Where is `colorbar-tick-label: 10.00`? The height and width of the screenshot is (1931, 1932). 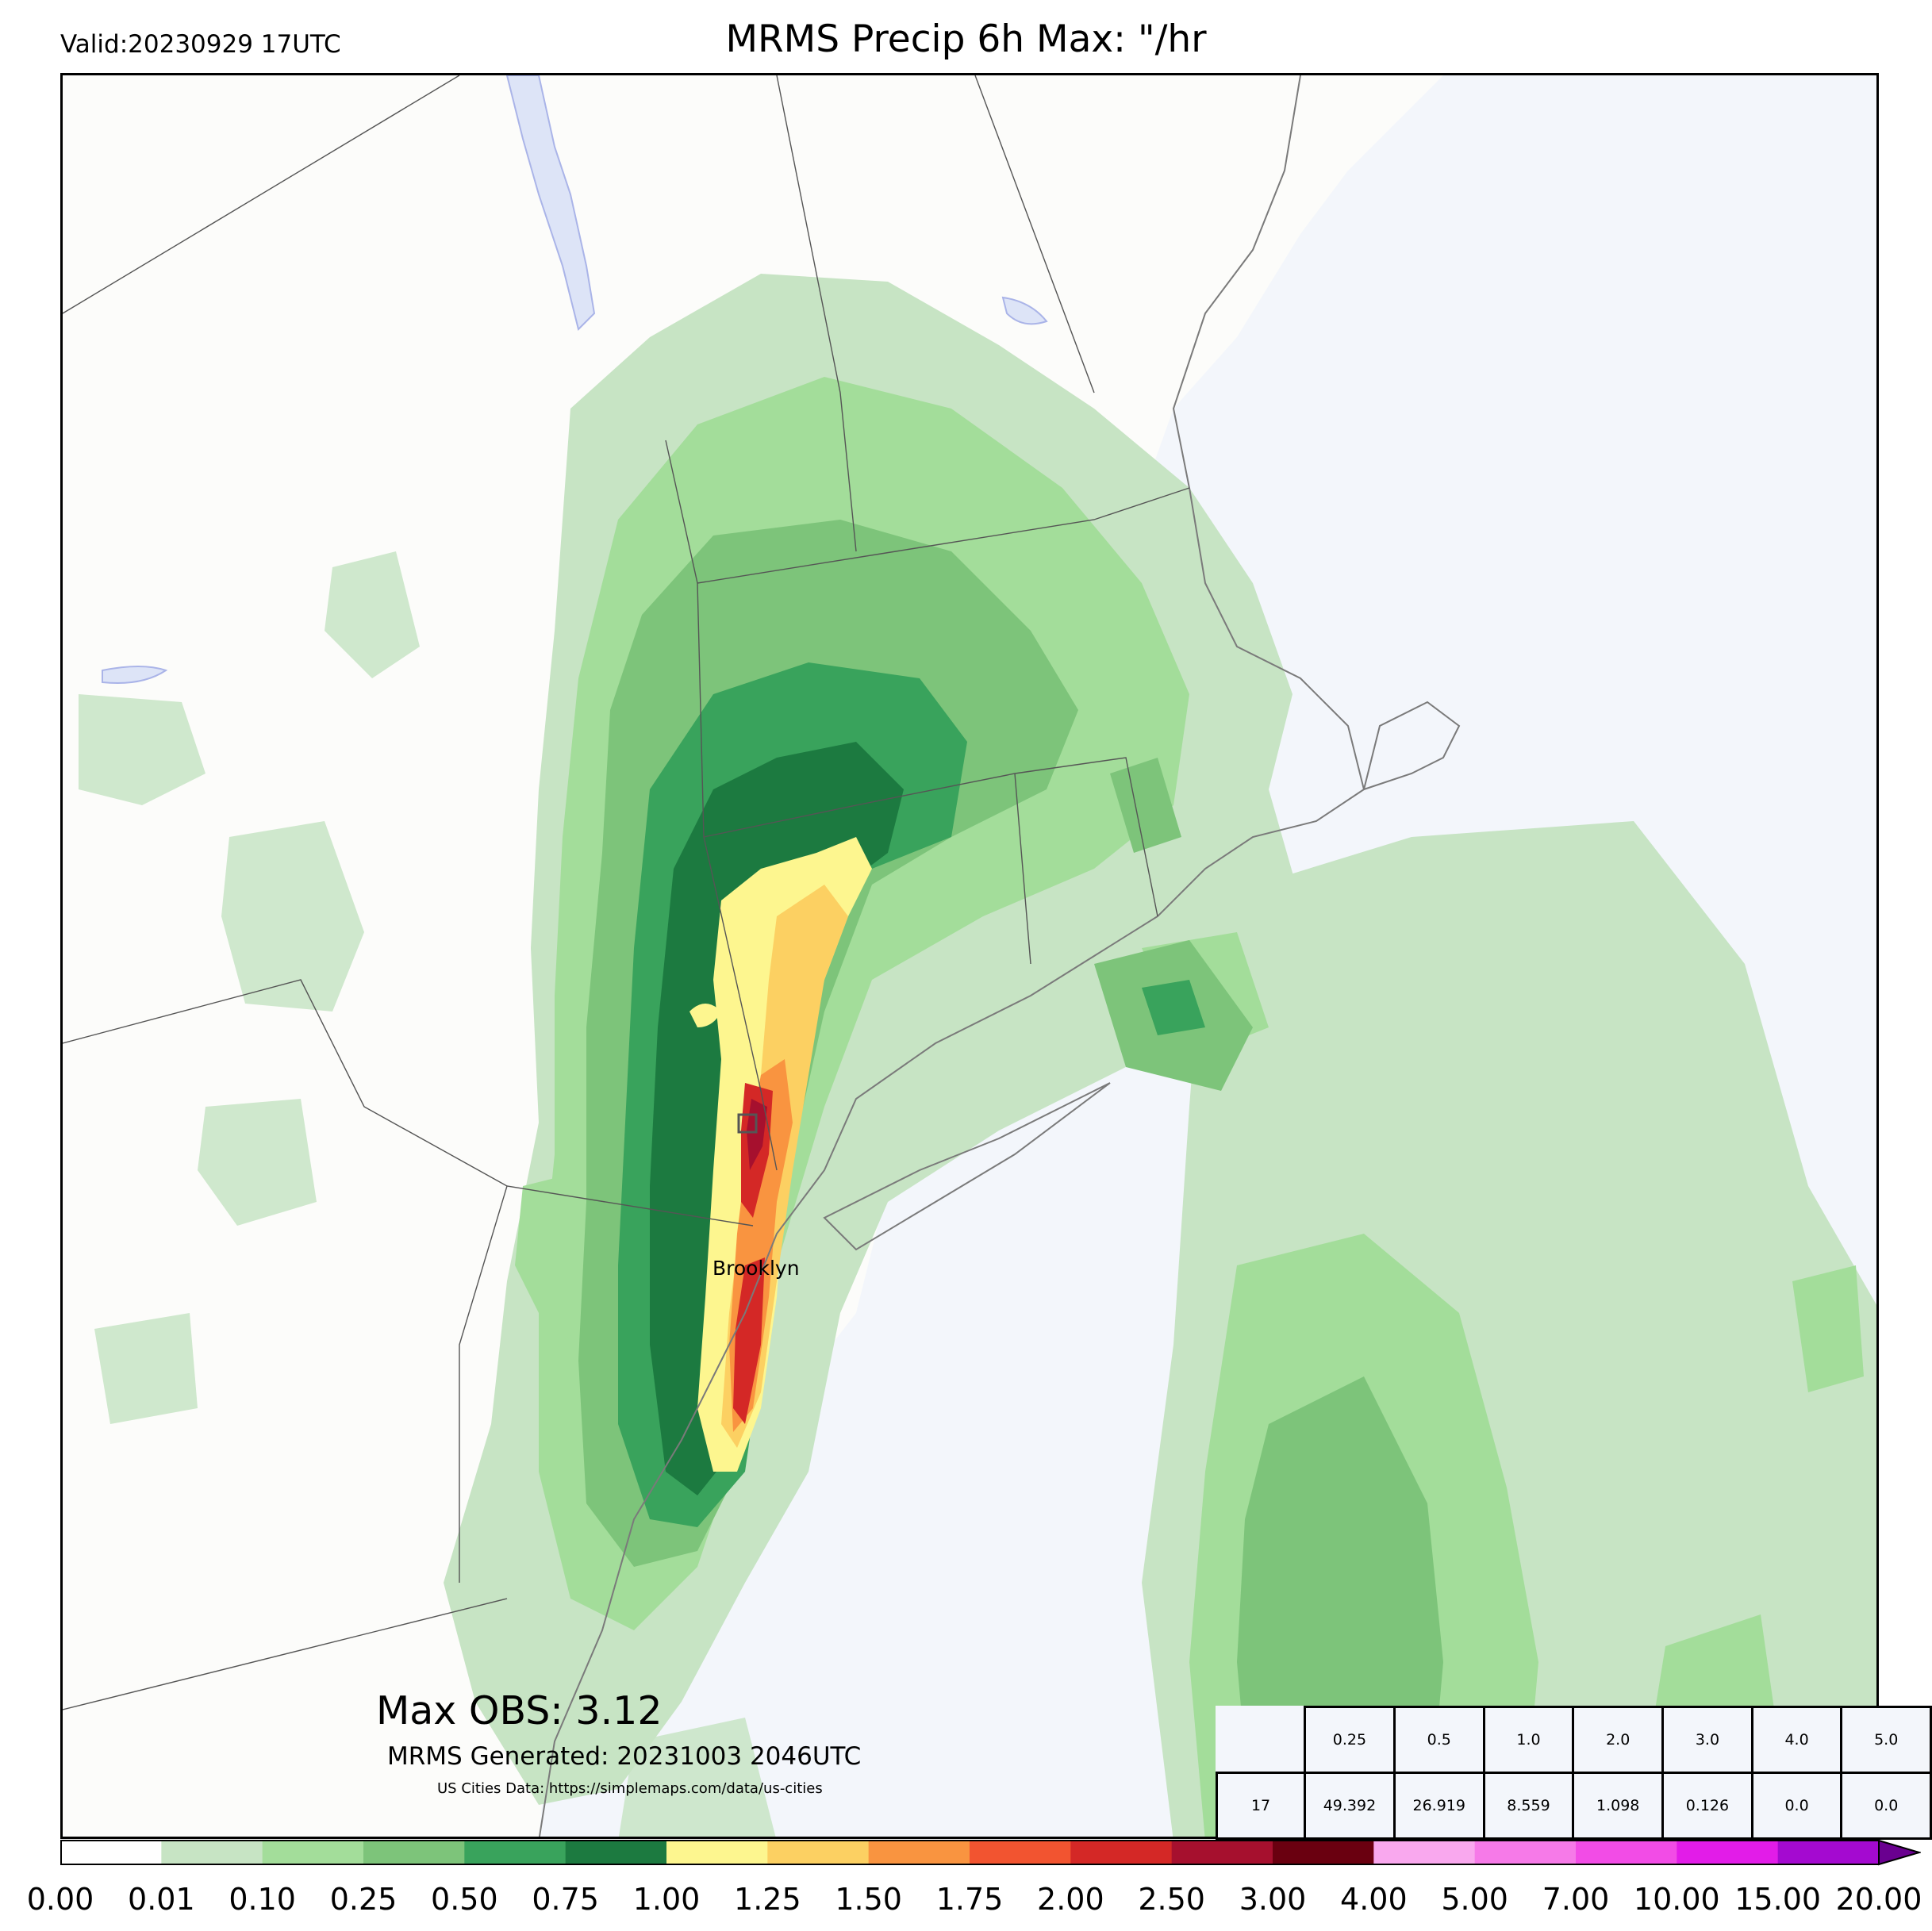
colorbar-tick-label: 10.00 is located at coordinates (1676, 1899).